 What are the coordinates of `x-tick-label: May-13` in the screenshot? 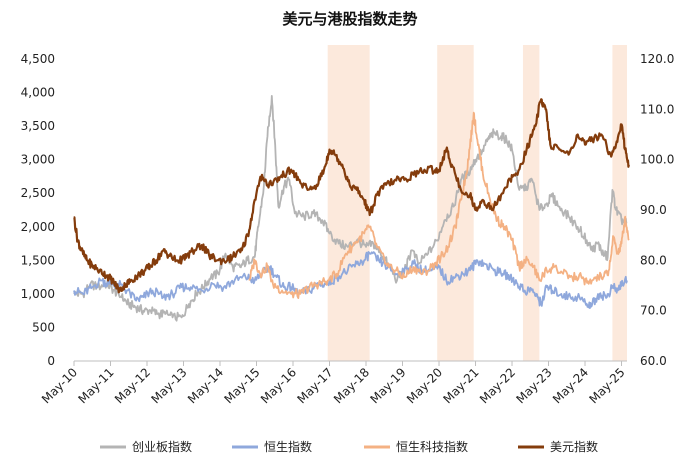 It's located at (168, 385).